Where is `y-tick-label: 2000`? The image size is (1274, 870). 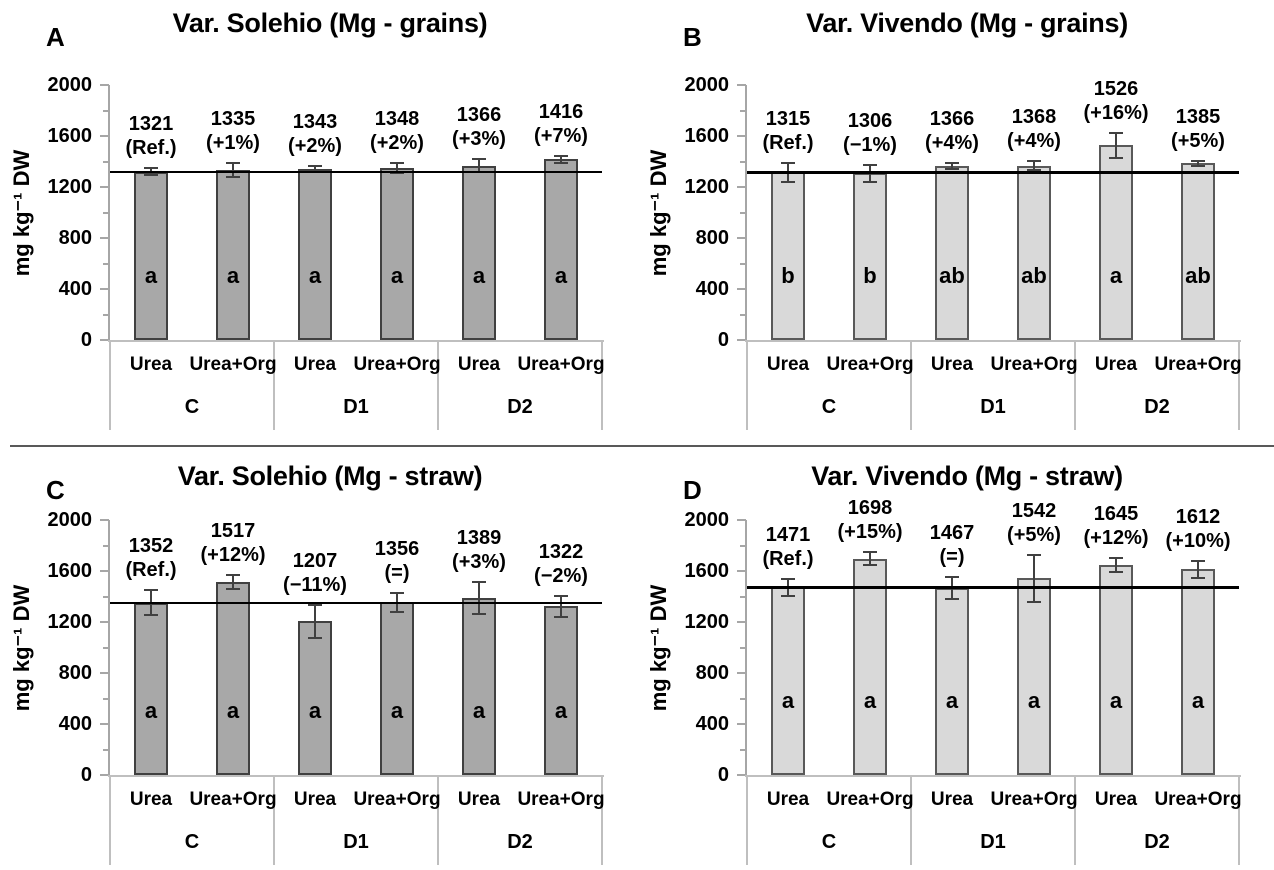 y-tick-label: 2000 is located at coordinates (70, 520).